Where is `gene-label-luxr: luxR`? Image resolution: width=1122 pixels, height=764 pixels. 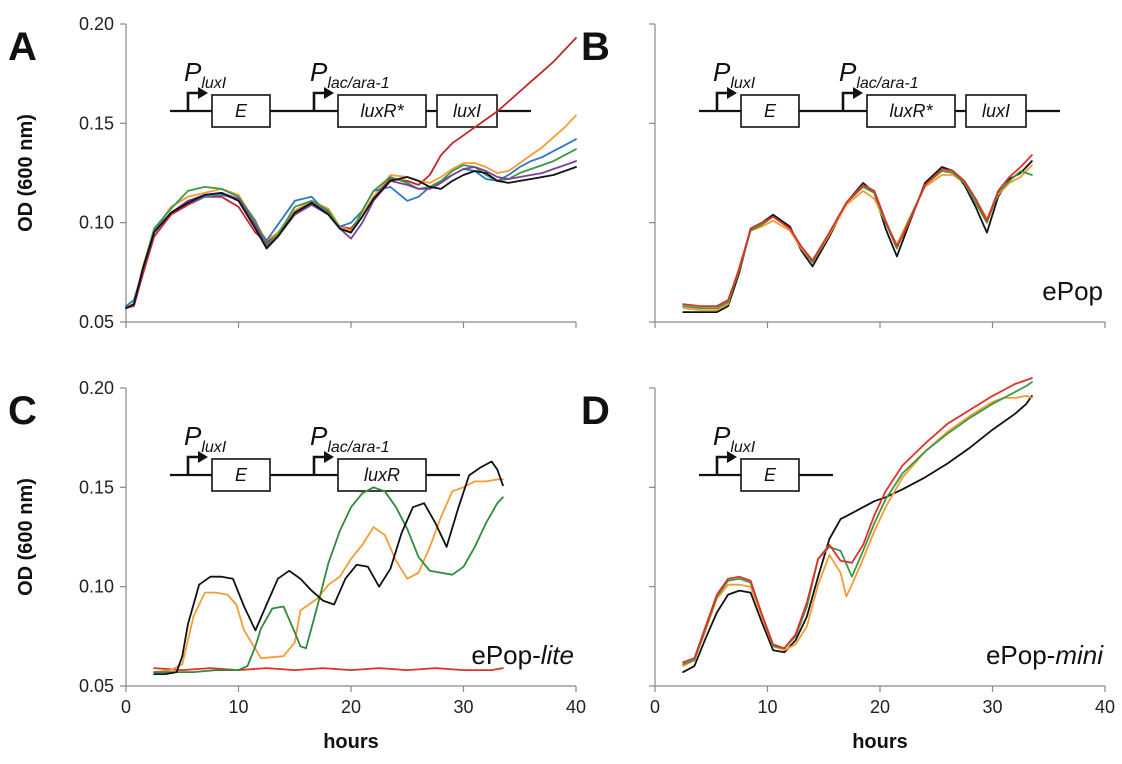 gene-label-luxr: luxR is located at coordinates (382, 475).